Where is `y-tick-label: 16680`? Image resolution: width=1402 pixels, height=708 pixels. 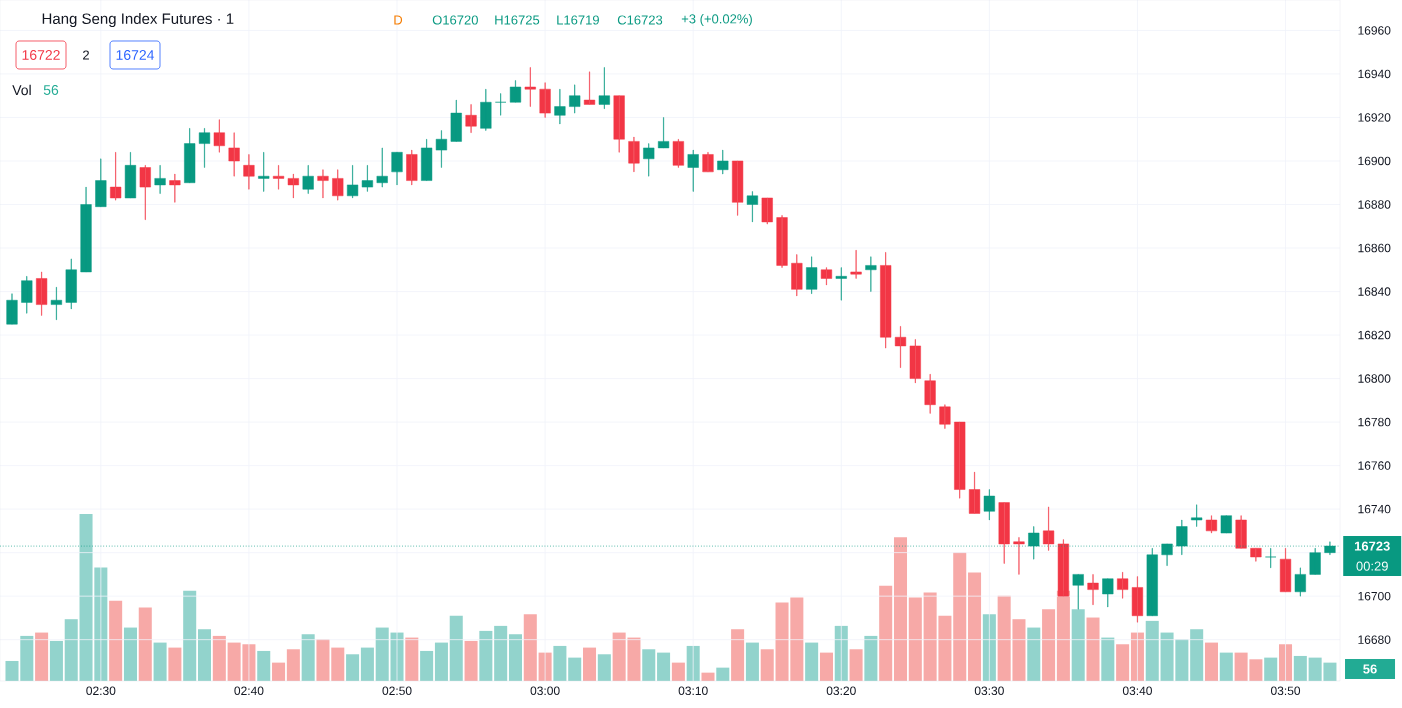 y-tick-label: 16680 is located at coordinates (1374, 639).